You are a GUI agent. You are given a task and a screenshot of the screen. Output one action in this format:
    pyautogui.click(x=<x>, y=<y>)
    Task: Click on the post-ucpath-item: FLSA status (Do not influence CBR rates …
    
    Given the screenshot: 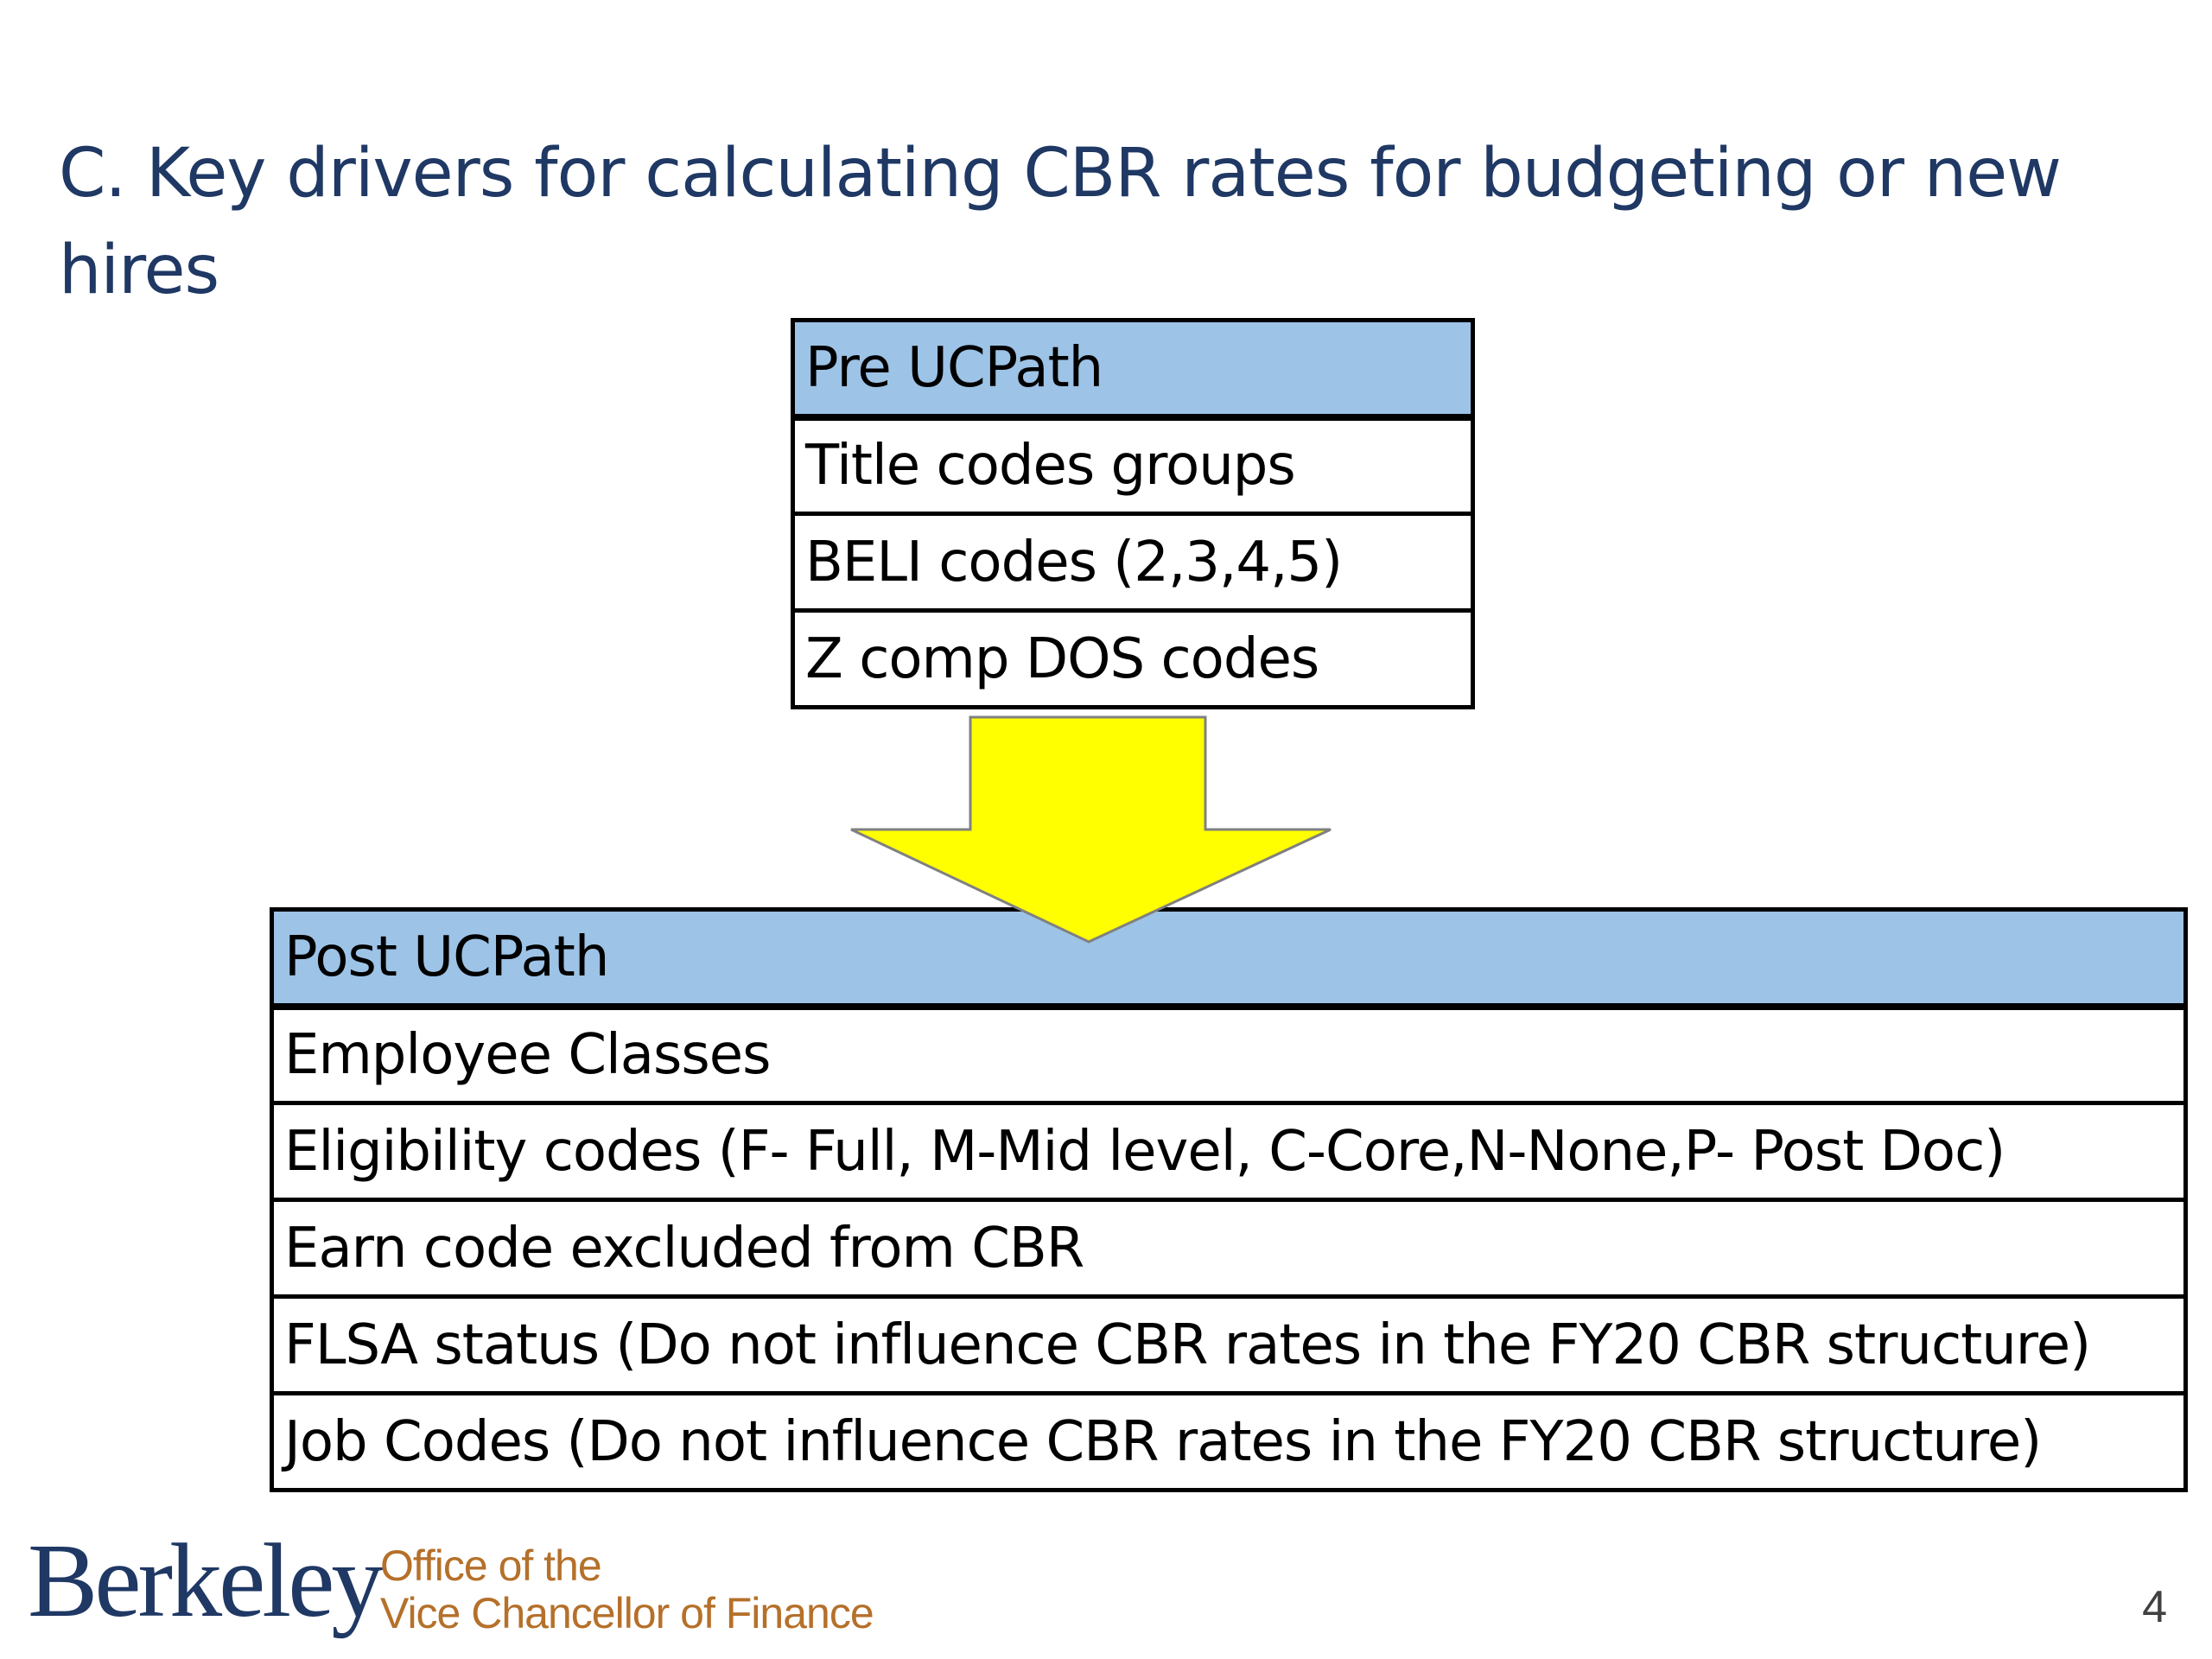 What is the action you would take?
    pyautogui.click(x=1229, y=1344)
    